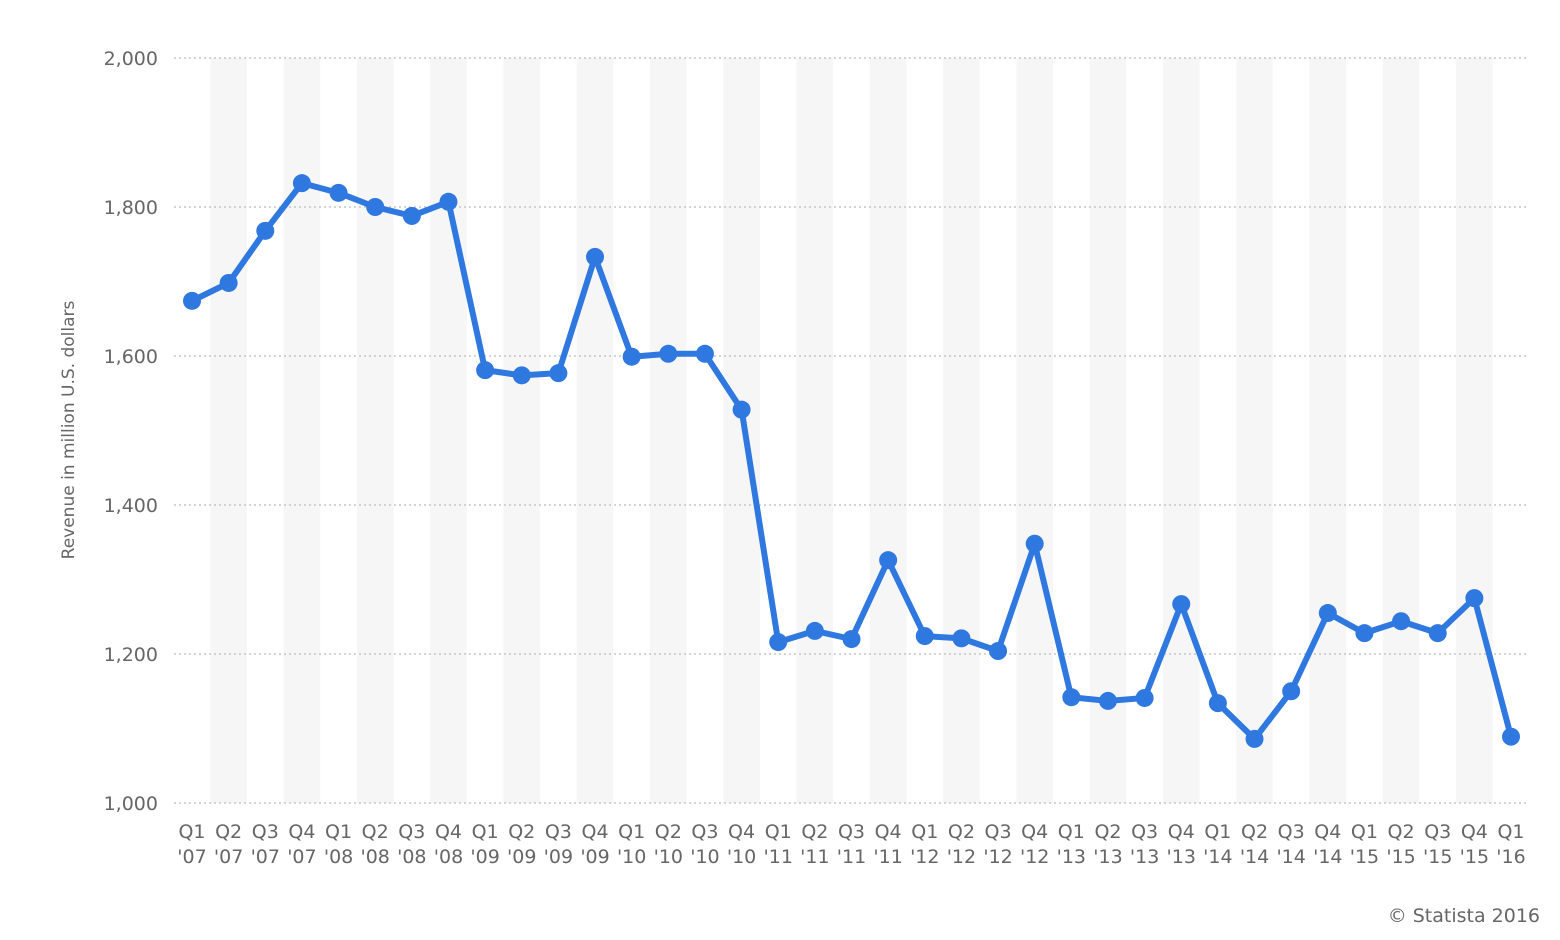 The height and width of the screenshot is (940, 1560). What do you see at coordinates (815, 844) in the screenshot?
I see `x-tick-label: Q2 '11` at bounding box center [815, 844].